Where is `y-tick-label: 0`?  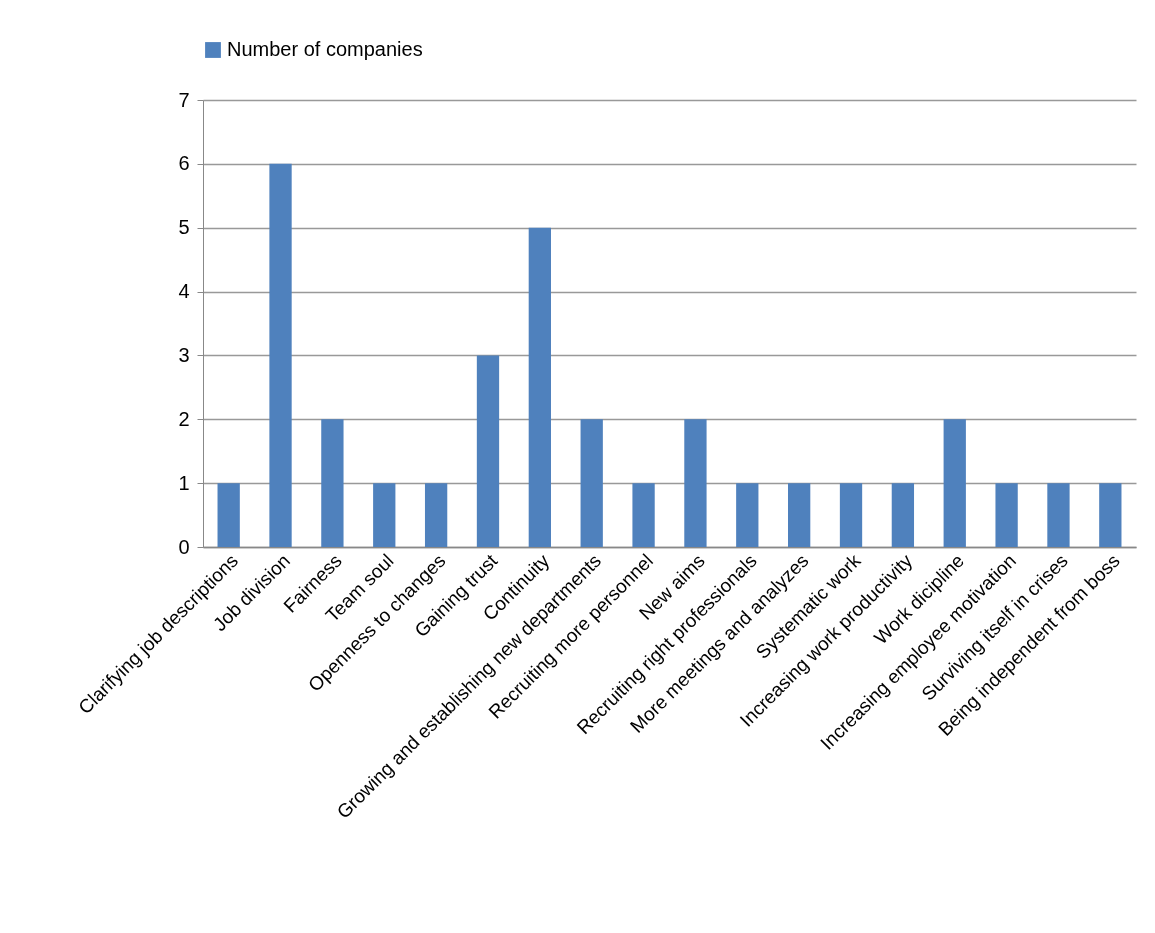
y-tick-label: 0 is located at coordinates (184, 546).